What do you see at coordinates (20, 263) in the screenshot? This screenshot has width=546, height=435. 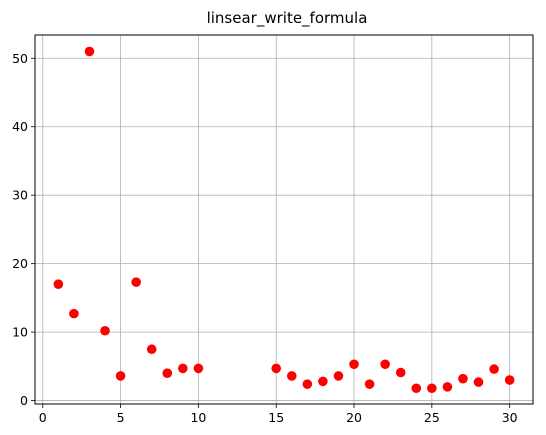 I see `y-tick-label: 20` at bounding box center [20, 263].